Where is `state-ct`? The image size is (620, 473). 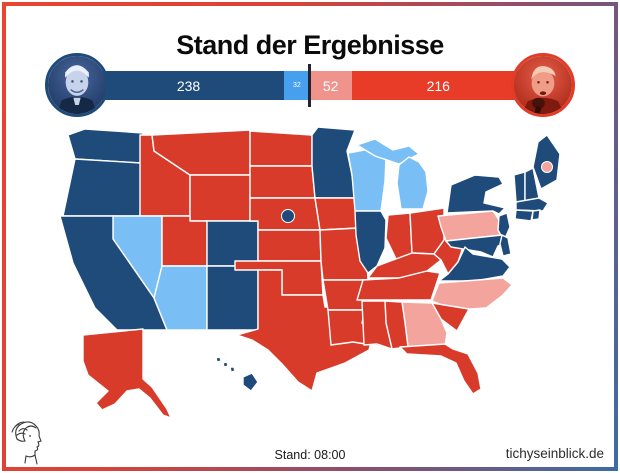 state-ct is located at coordinates (524, 215).